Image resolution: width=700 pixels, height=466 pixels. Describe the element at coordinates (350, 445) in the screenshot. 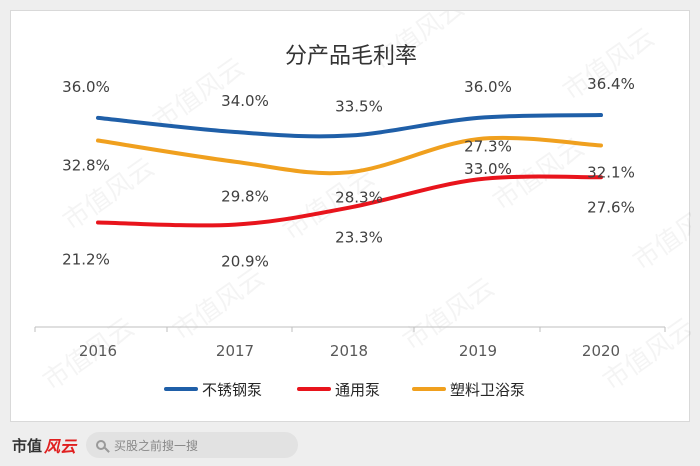

I see `footer-bar: 市值 风云 买股之前搜一搜` at that location.